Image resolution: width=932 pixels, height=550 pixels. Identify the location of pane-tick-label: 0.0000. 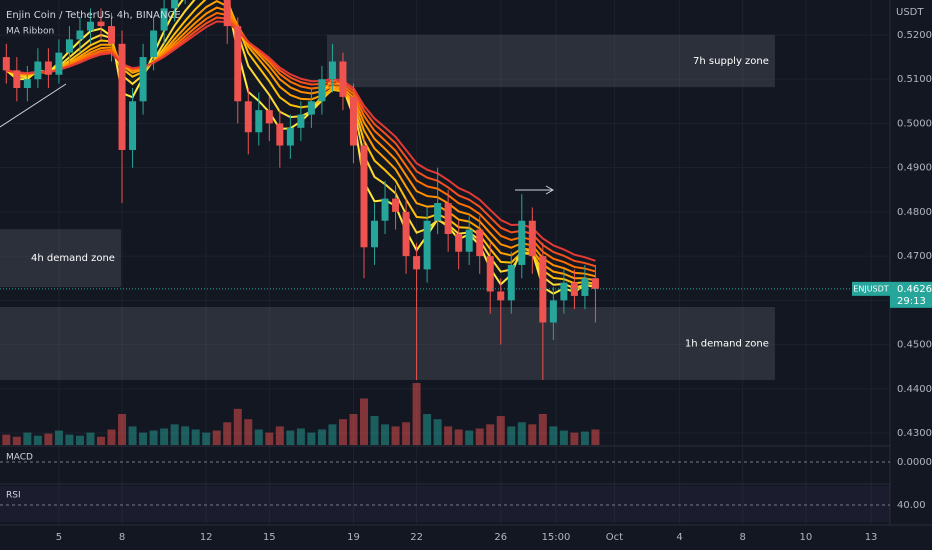
(914, 462).